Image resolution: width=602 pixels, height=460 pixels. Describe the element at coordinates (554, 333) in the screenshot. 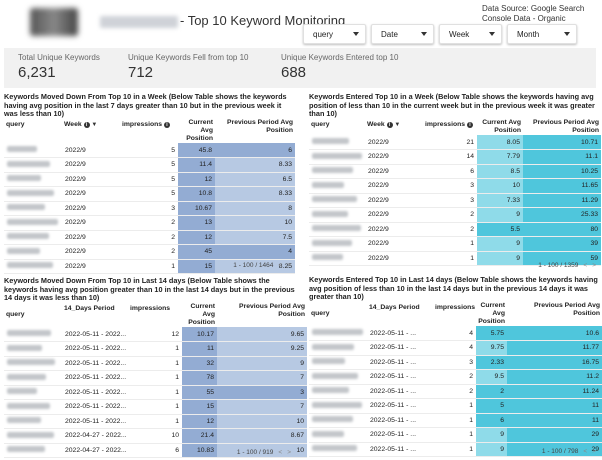

I see `previous-avg-position-cell: 10.6` at that location.